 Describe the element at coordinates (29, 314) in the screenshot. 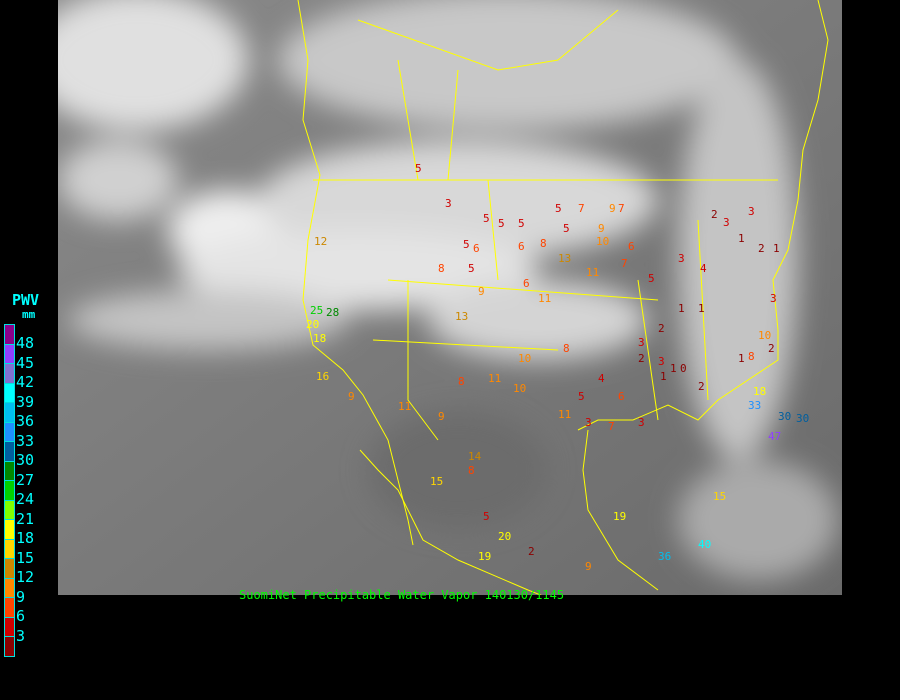

I see `legend-unit: mm` at that location.